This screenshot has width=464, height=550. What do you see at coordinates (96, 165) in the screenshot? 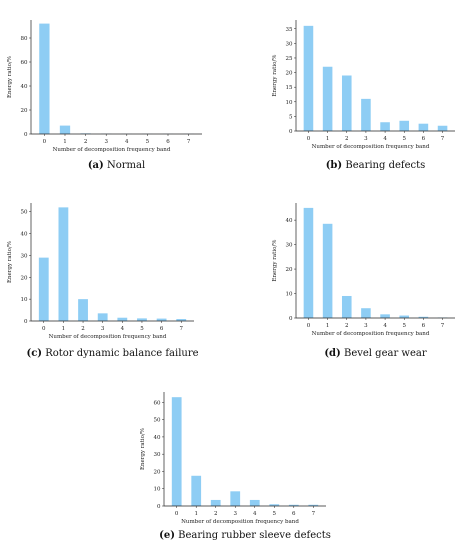
I see `panel-caption-letter: (a)` at bounding box center [96, 165].